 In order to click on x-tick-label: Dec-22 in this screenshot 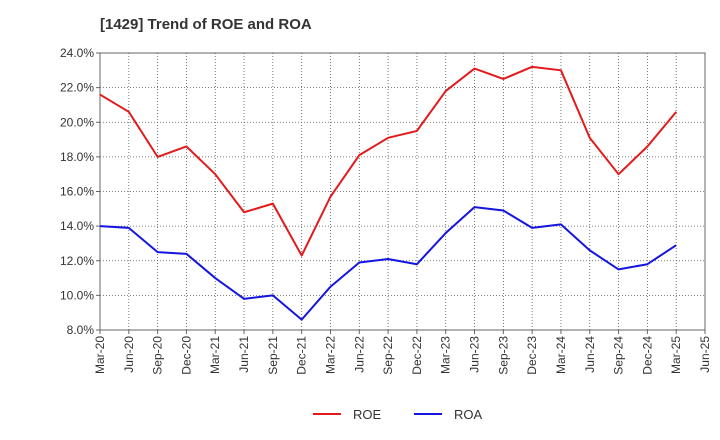, I will do `click(417, 355)`.